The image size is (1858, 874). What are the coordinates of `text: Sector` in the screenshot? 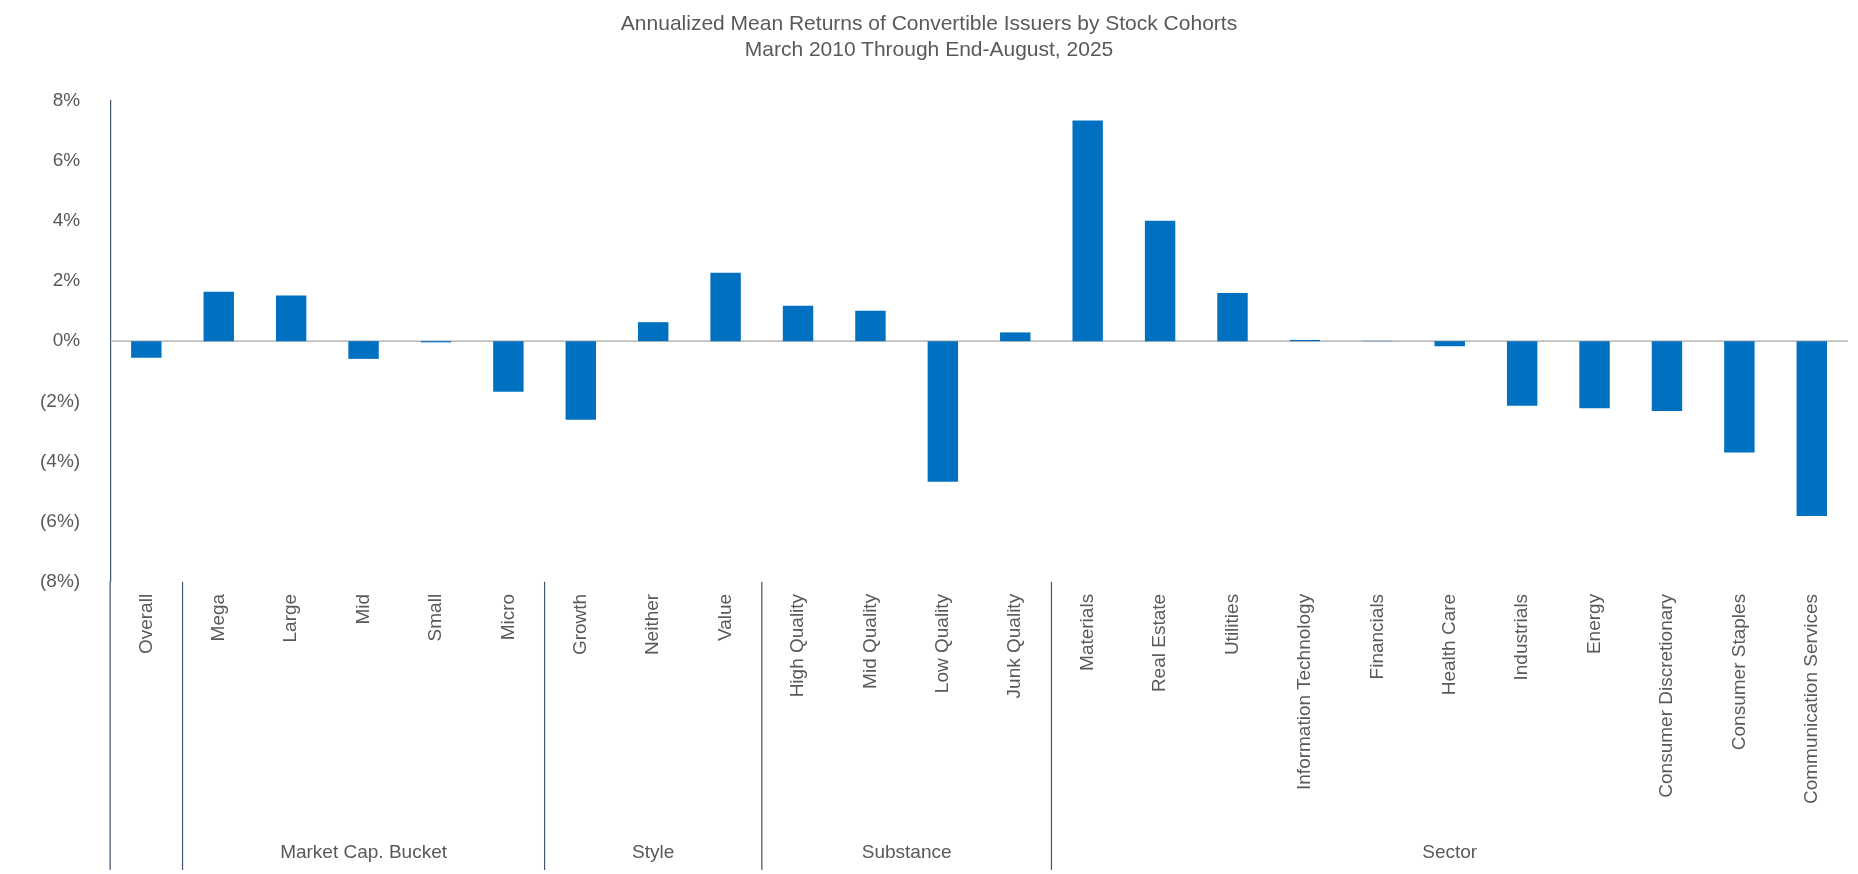 It's located at (1450, 851).